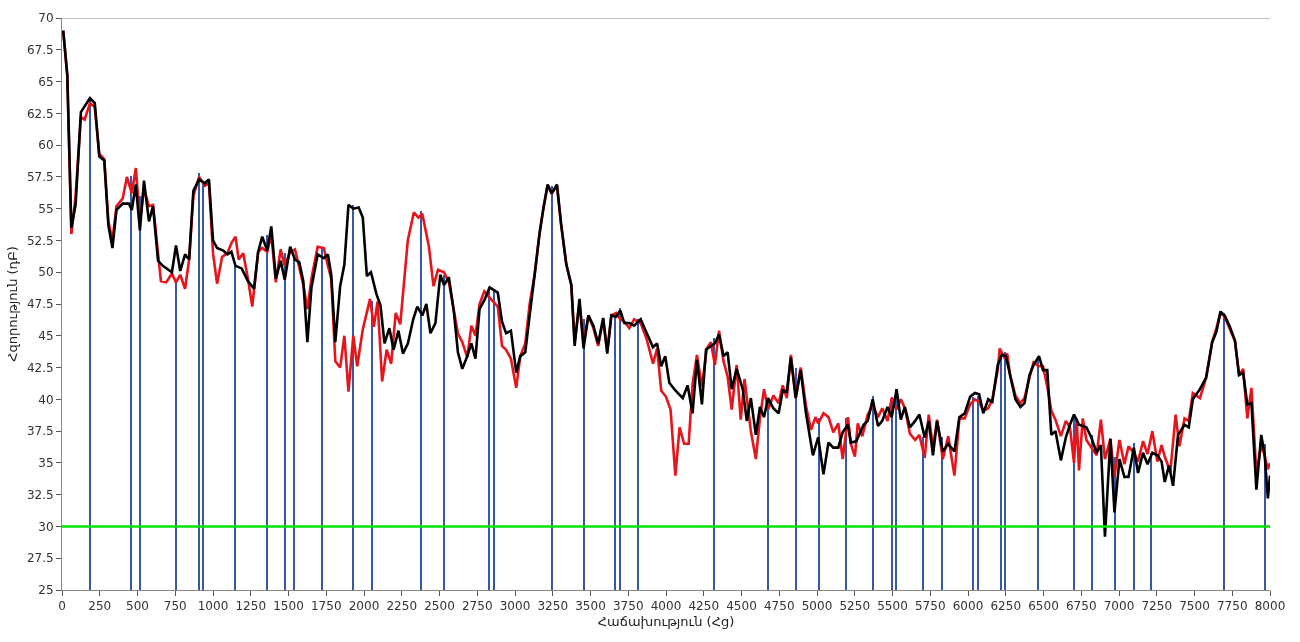 This screenshot has width=1300, height=642. Describe the element at coordinates (46, 399) in the screenshot. I see `y-tick-label: 40` at that location.